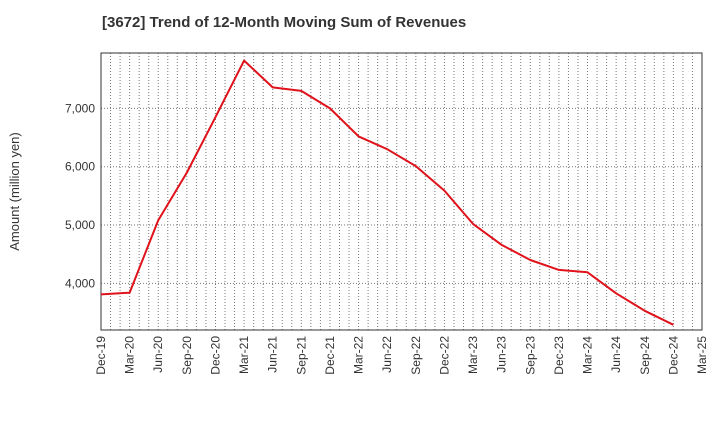 This screenshot has height=440, width=720. Describe the element at coordinates (444, 355) in the screenshot. I see `x-tick-label: Dec-22` at that location.